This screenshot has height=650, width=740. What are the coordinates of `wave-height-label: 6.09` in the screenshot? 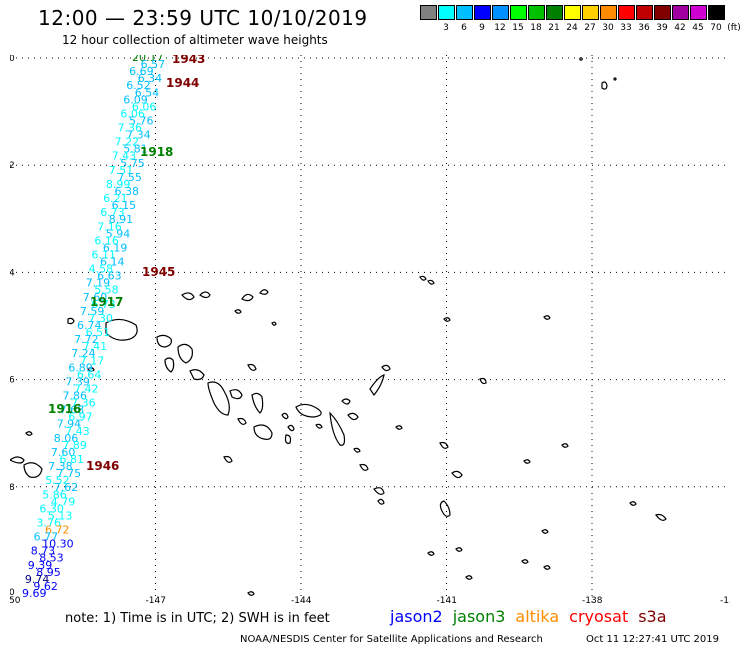 It's located at (135, 99).